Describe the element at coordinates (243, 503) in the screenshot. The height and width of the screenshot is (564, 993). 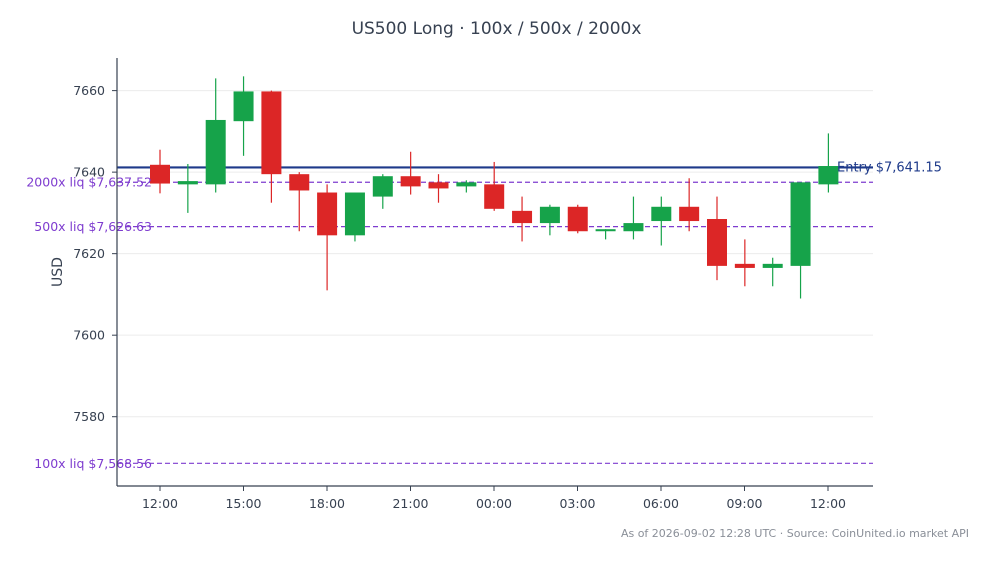
I see `x-tick-label: 15:00` at that location.